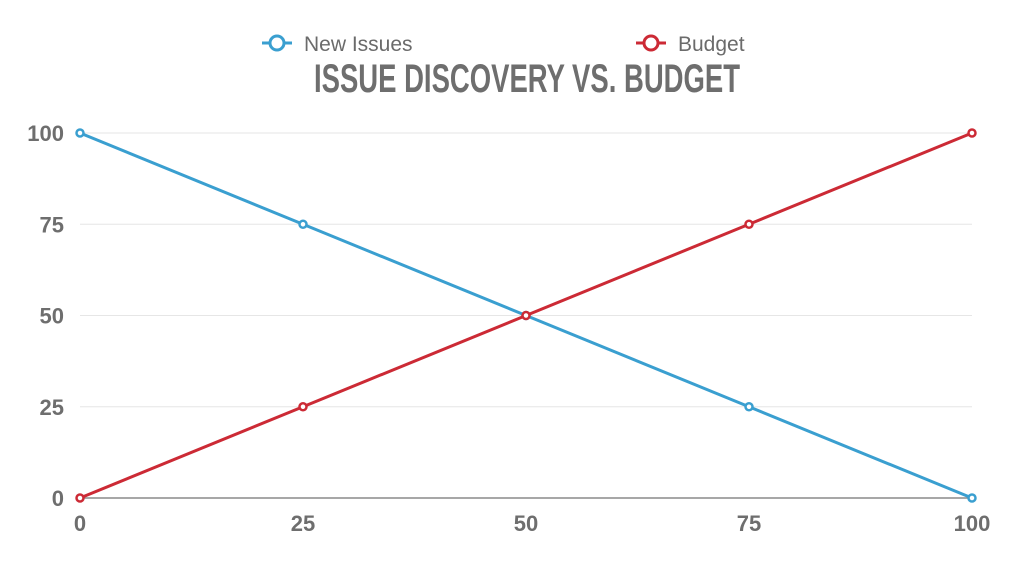 Image resolution: width=1024 pixels, height=576 pixels. I want to click on x-tick-label: 75, so click(749, 523).